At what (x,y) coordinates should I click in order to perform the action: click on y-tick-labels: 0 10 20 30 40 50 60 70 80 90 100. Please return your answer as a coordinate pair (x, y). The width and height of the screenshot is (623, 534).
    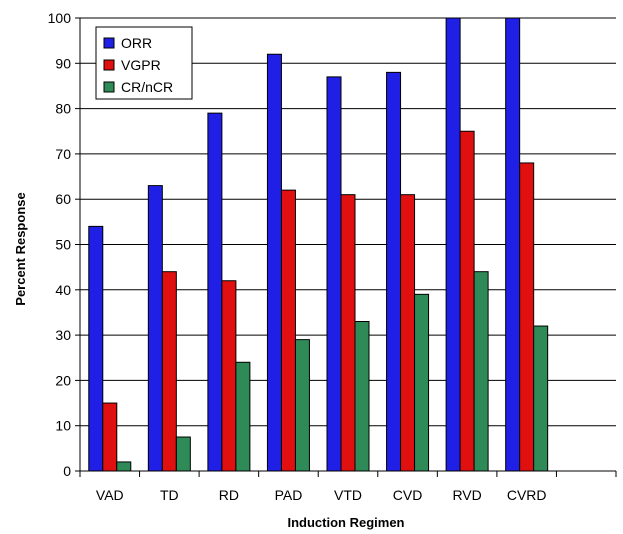
    Looking at the image, I should click on (64, 244).